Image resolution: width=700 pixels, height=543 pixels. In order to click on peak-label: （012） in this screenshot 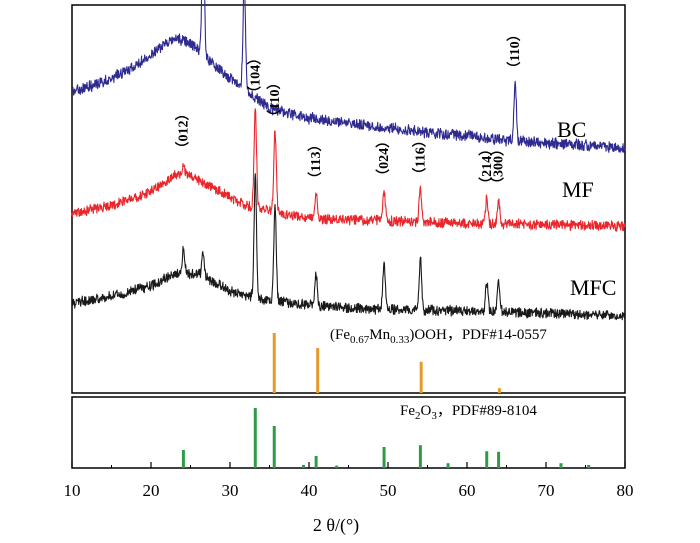, I will do `click(183, 131)`.